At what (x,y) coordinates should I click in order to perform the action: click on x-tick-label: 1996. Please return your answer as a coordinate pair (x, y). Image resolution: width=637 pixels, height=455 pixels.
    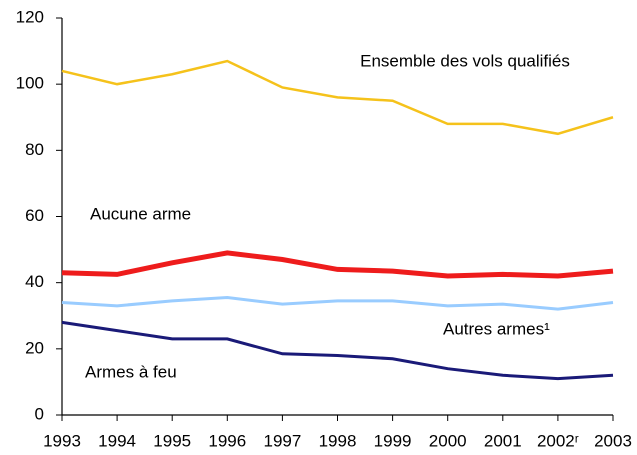
    Looking at the image, I should click on (227, 440).